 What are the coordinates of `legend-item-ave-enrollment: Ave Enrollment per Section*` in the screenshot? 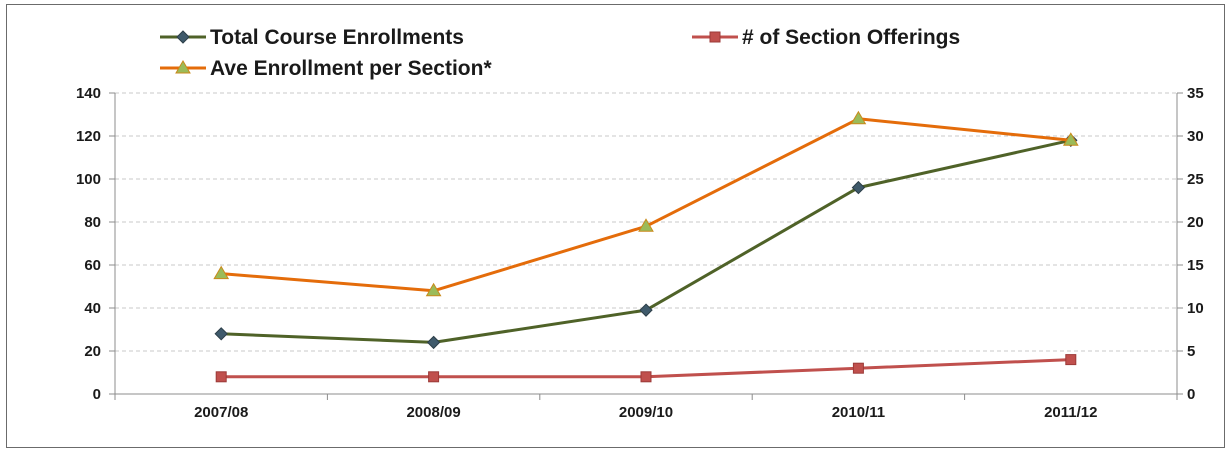 It's located at (326, 68).